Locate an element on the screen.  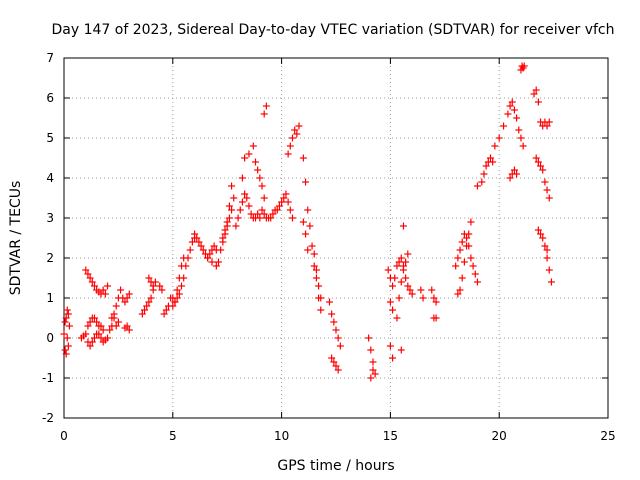
y-tick-label: 0 is located at coordinates (50, 338).